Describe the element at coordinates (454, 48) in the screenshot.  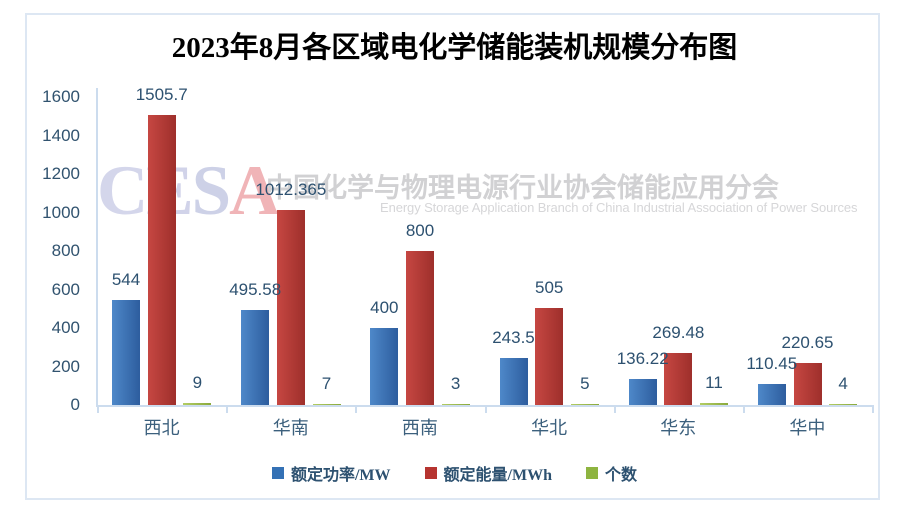
I see `chart-title: 2023年8月各区域电化学储能装机规模分布图` at that location.